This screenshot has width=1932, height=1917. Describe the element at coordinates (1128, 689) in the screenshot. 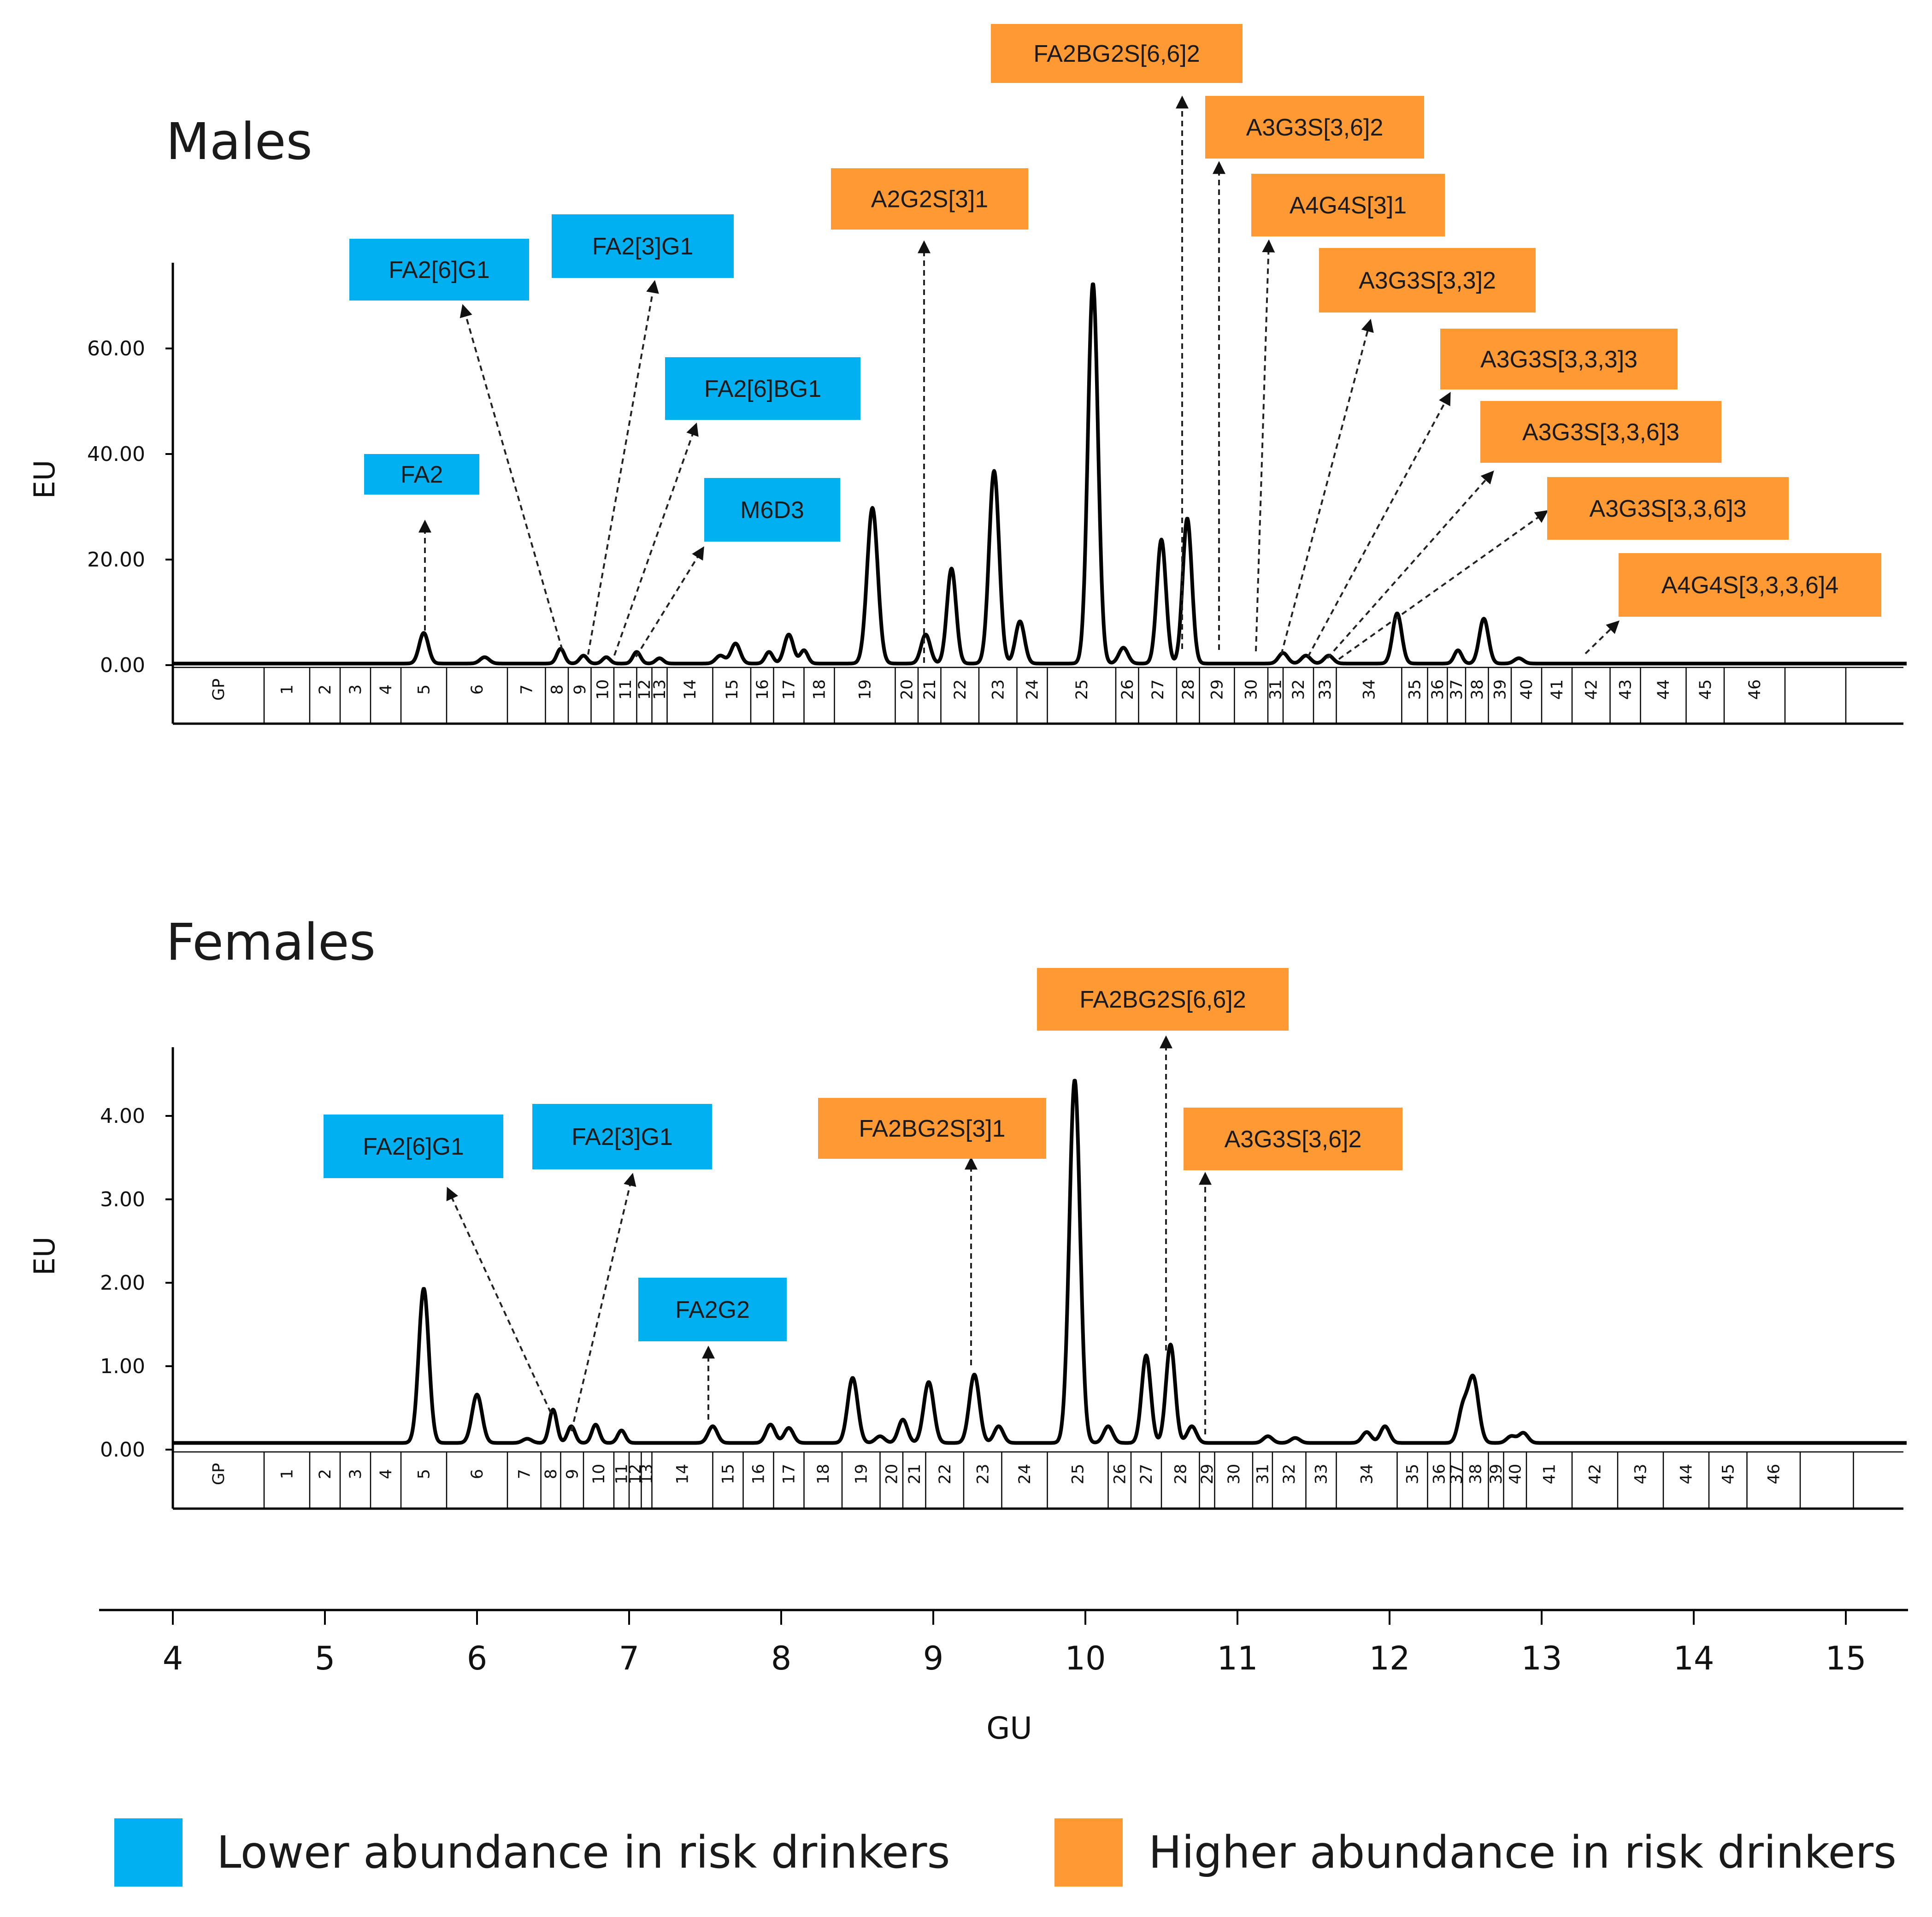

I see `males-gp-label: 26` at that location.